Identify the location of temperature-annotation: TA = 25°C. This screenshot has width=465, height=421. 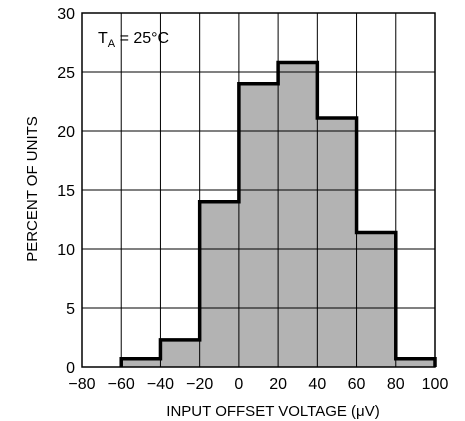
(133, 40).